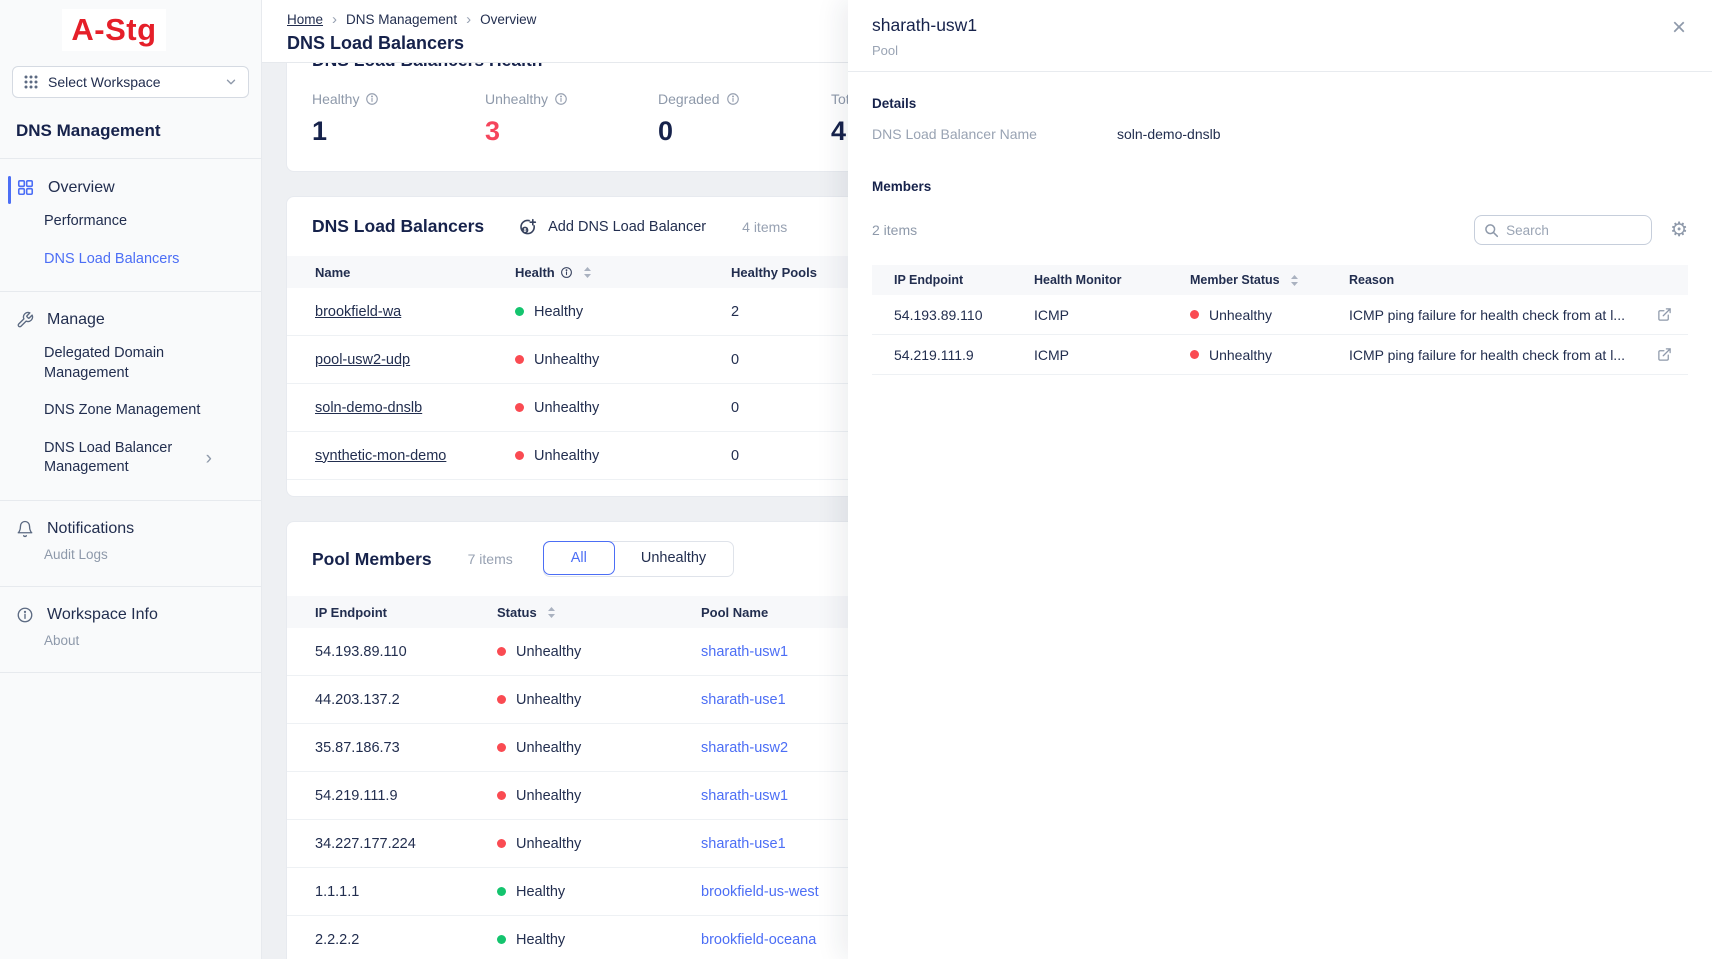 The width and height of the screenshot is (1712, 959). What do you see at coordinates (122, 410) in the screenshot?
I see `sidebar-item-dns-zone-management: DNS Zone Management` at bounding box center [122, 410].